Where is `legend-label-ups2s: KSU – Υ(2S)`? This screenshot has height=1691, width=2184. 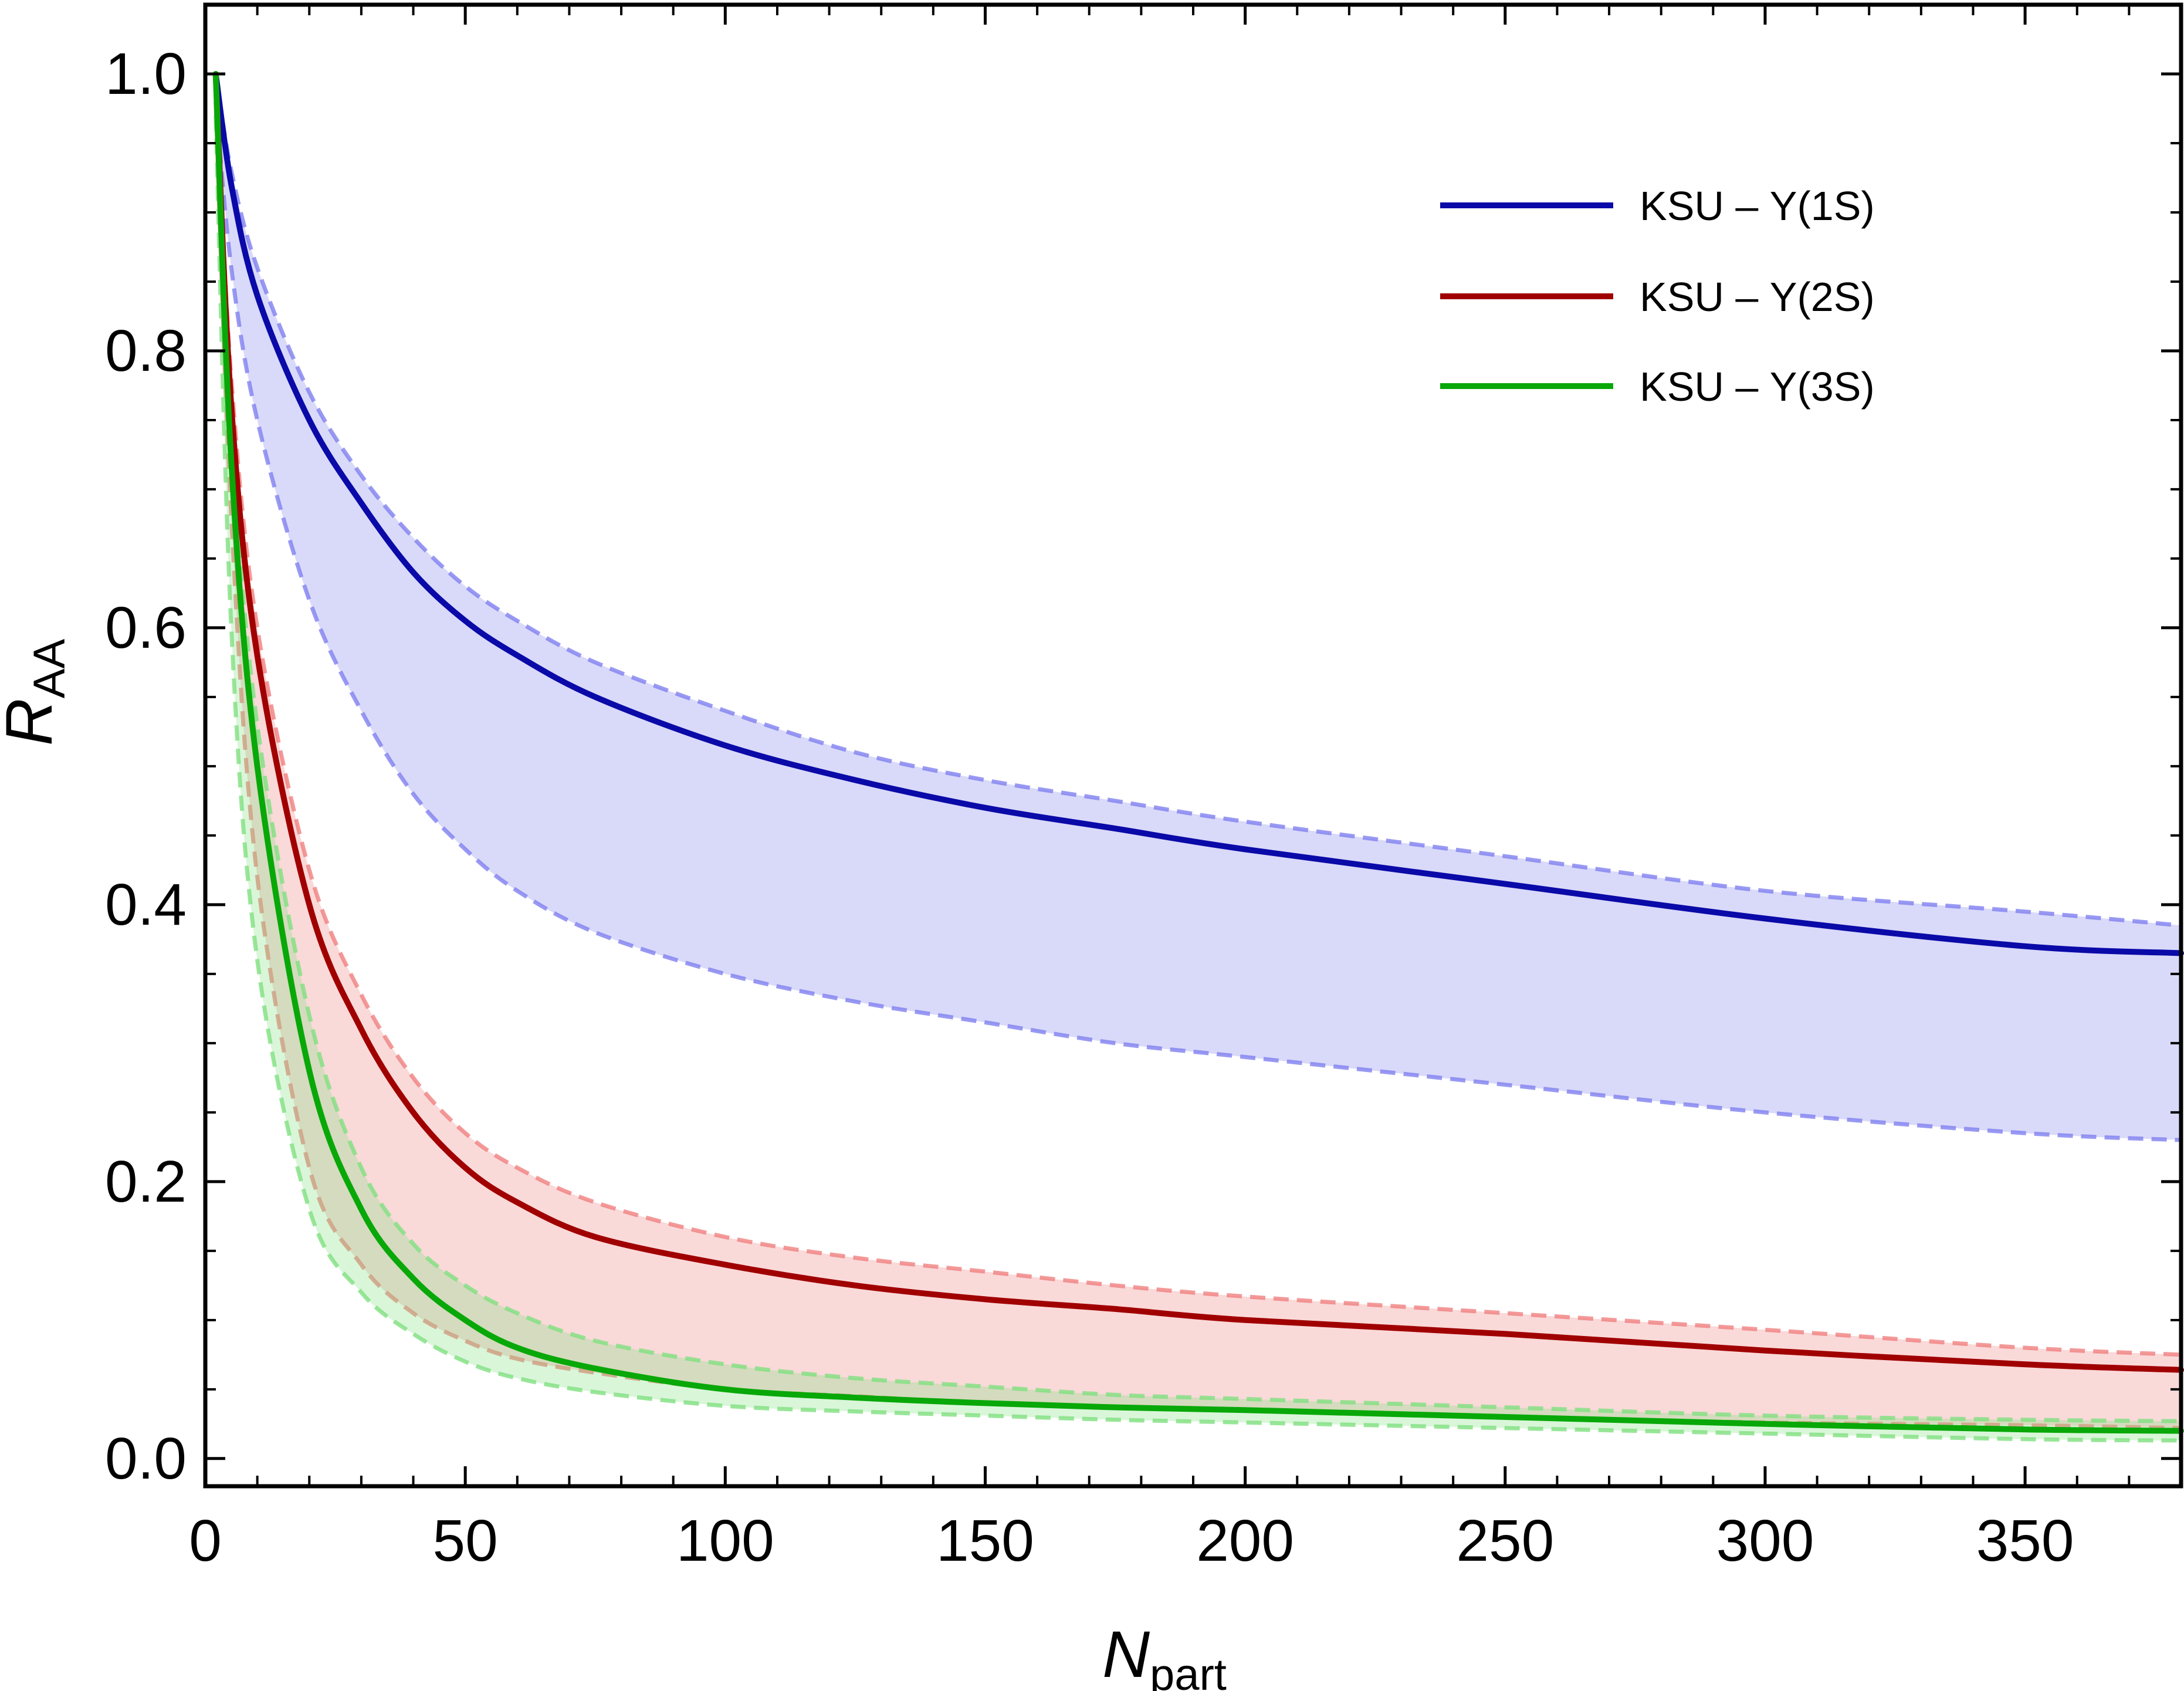 legend-label-ups2s: KSU – Υ(2S) is located at coordinates (1757, 297).